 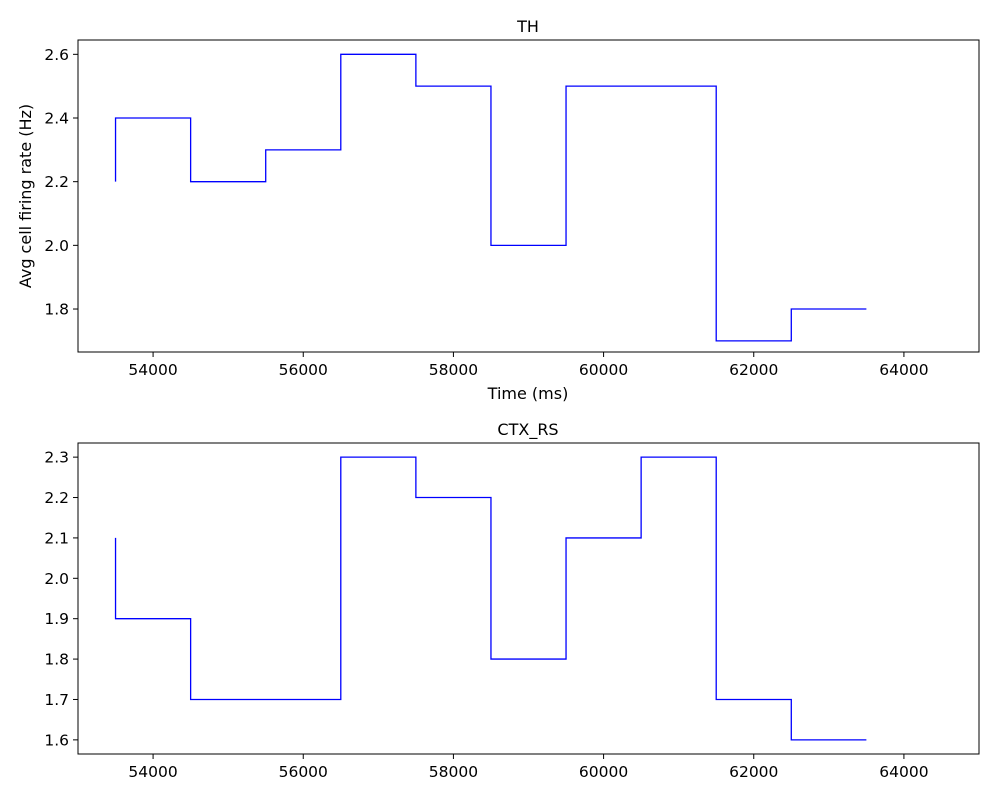 What do you see at coordinates (603, 370) in the screenshot?
I see `th-x-tick-label: 60000` at bounding box center [603, 370].